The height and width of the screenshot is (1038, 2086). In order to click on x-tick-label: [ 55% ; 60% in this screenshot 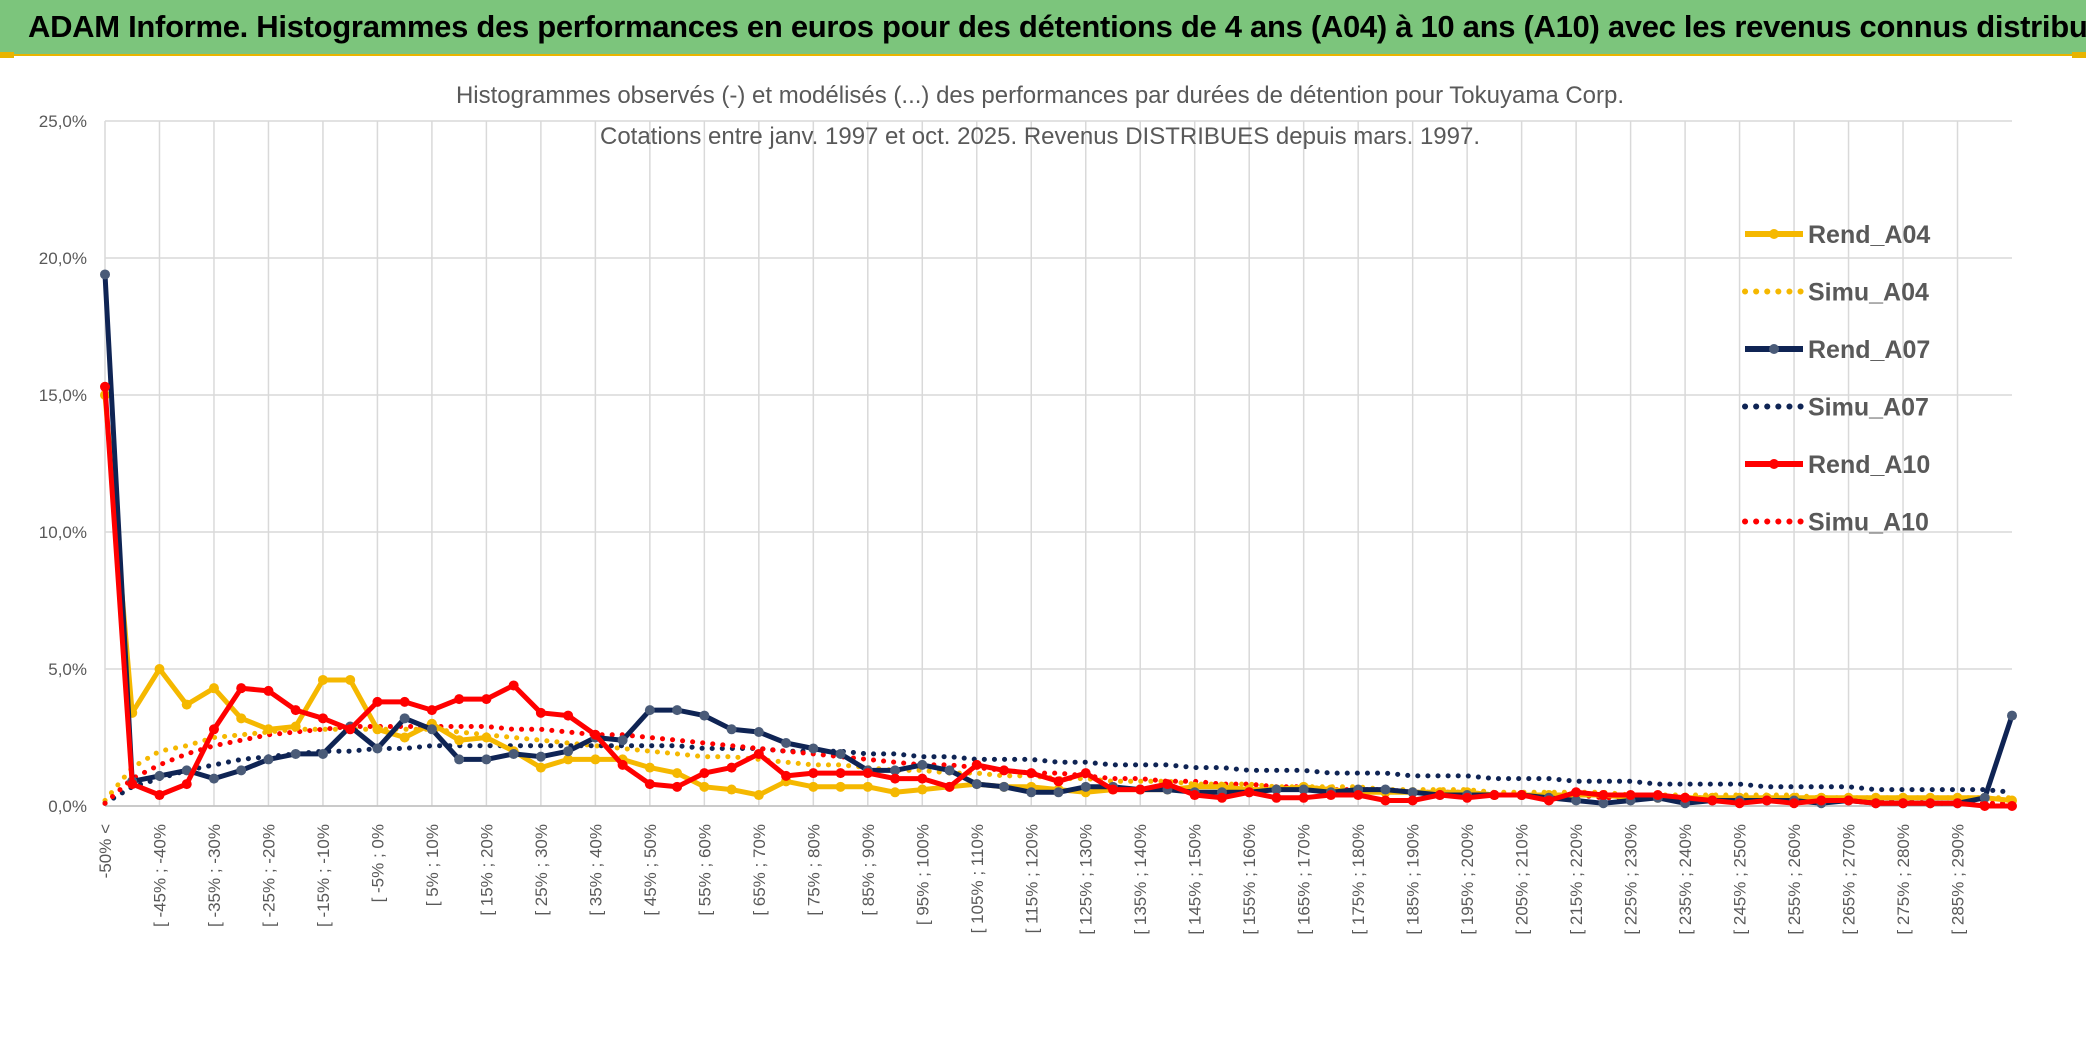, I will do `click(704, 870)`.